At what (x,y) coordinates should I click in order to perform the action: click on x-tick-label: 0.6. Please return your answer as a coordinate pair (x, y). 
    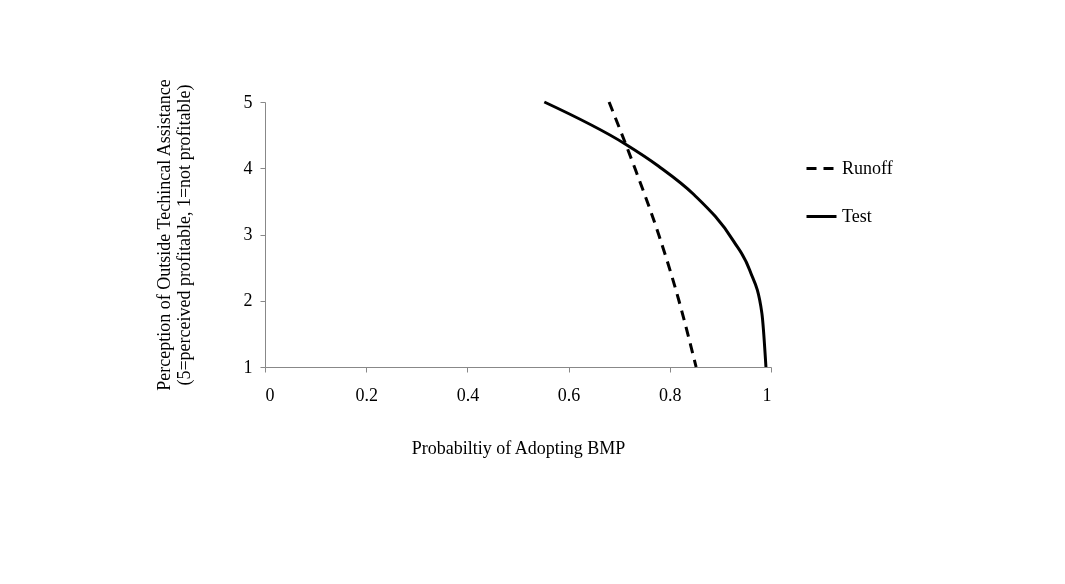
    Looking at the image, I should click on (569, 394).